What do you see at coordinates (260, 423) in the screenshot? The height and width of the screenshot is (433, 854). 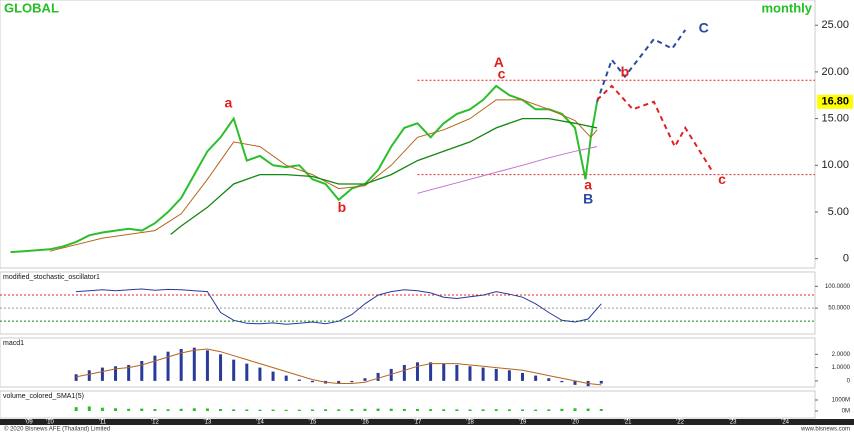 I see `x-tick-label: '14` at bounding box center [260, 423].